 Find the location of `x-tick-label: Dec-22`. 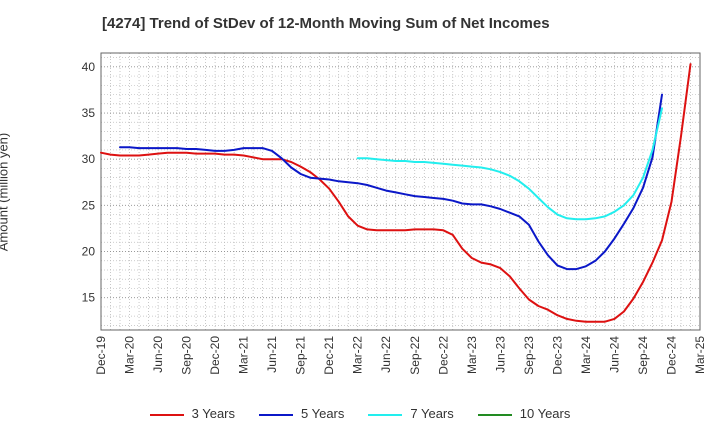

x-tick-label: Dec-22 is located at coordinates (443, 355).